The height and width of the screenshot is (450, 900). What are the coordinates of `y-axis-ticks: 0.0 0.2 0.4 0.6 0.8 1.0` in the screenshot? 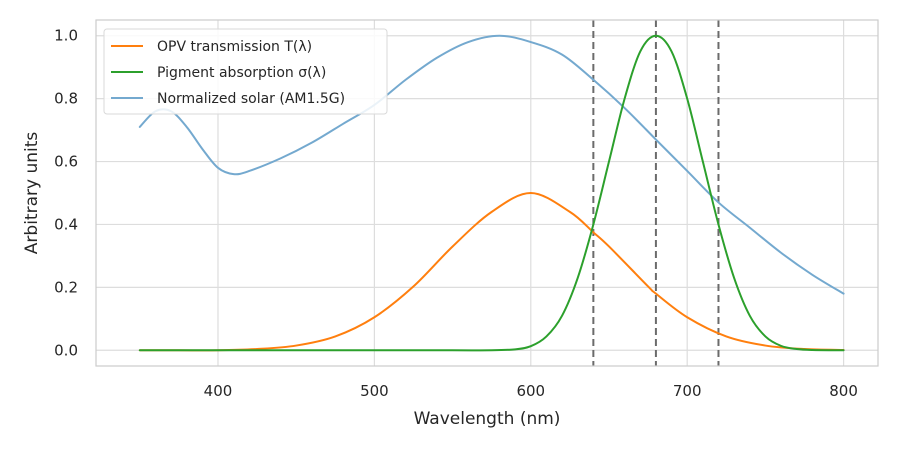 It's located at (66, 193).